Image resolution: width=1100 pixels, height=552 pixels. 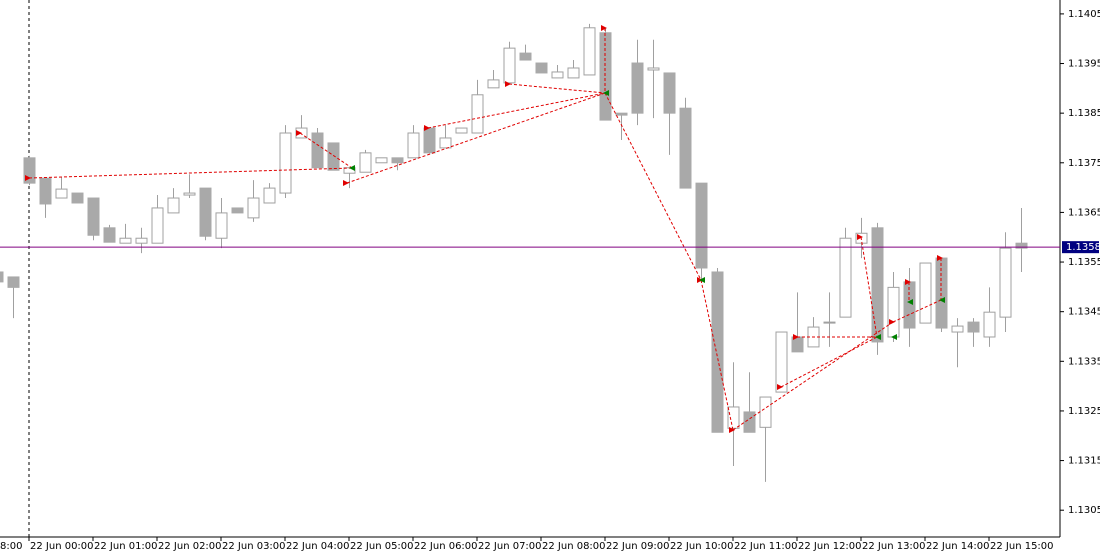 I want to click on current-price-box, so click(x=1080, y=247).